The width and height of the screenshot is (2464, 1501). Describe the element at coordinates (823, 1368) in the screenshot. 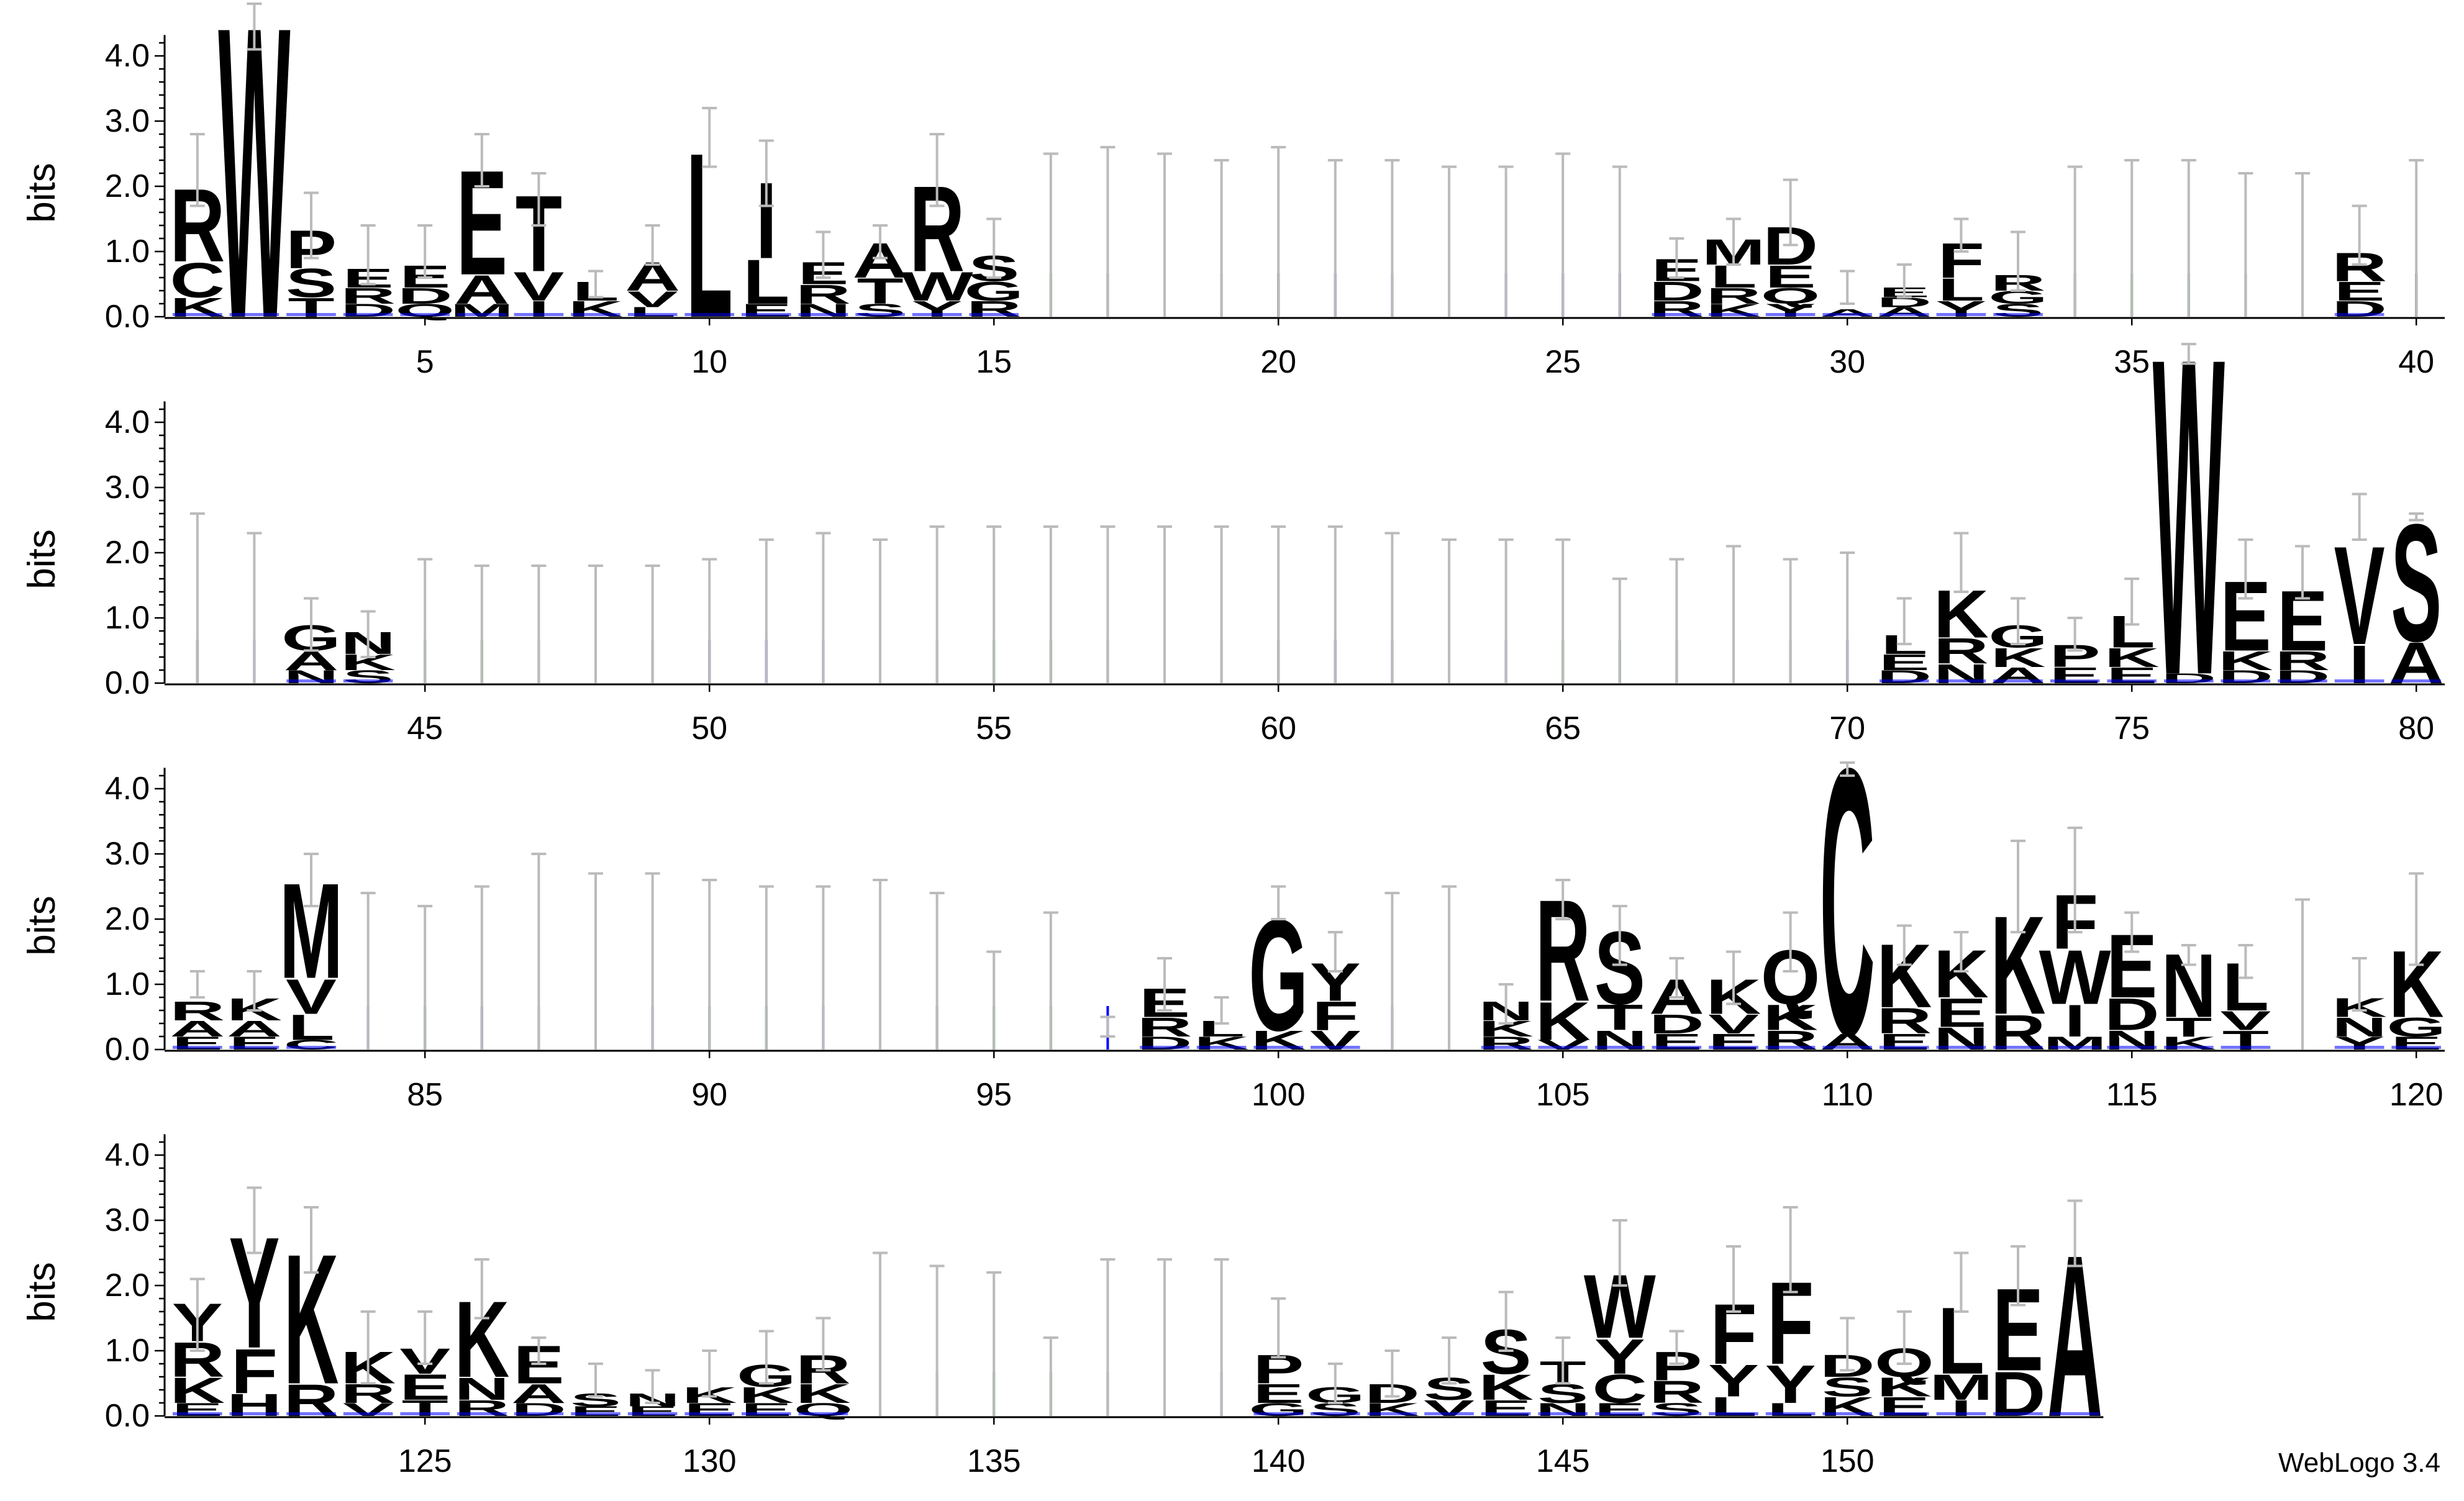

I see `position-132: QKR` at that location.